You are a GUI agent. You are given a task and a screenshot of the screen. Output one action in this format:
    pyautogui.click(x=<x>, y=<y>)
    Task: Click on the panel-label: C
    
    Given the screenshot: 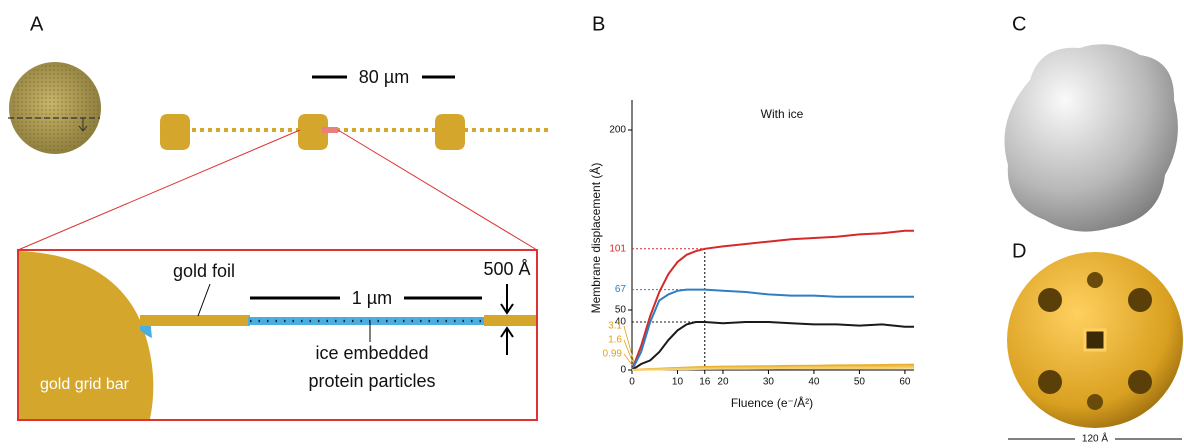 What is the action you would take?
    pyautogui.click(x=1019, y=24)
    